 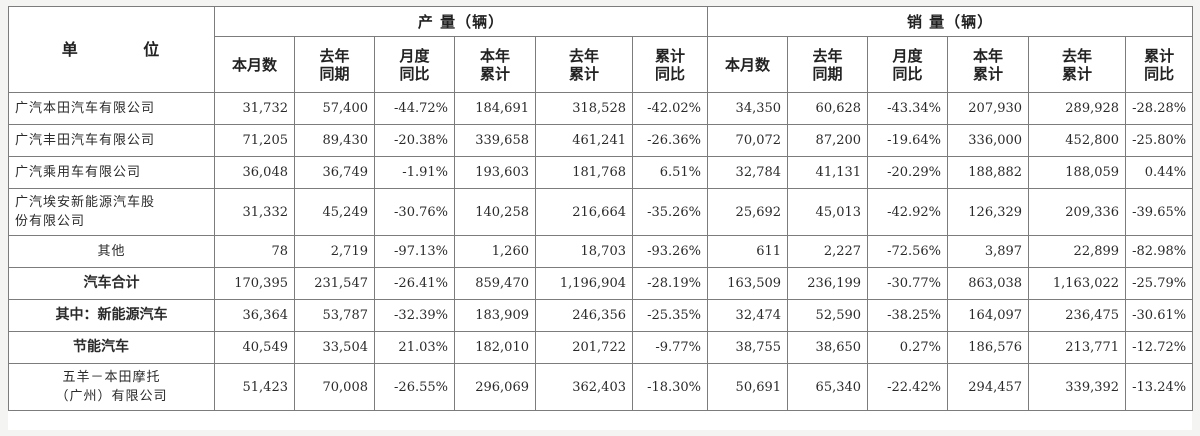 I want to click on row-label-line: 广汽埃安新能源汽车股, so click(x=85, y=202).